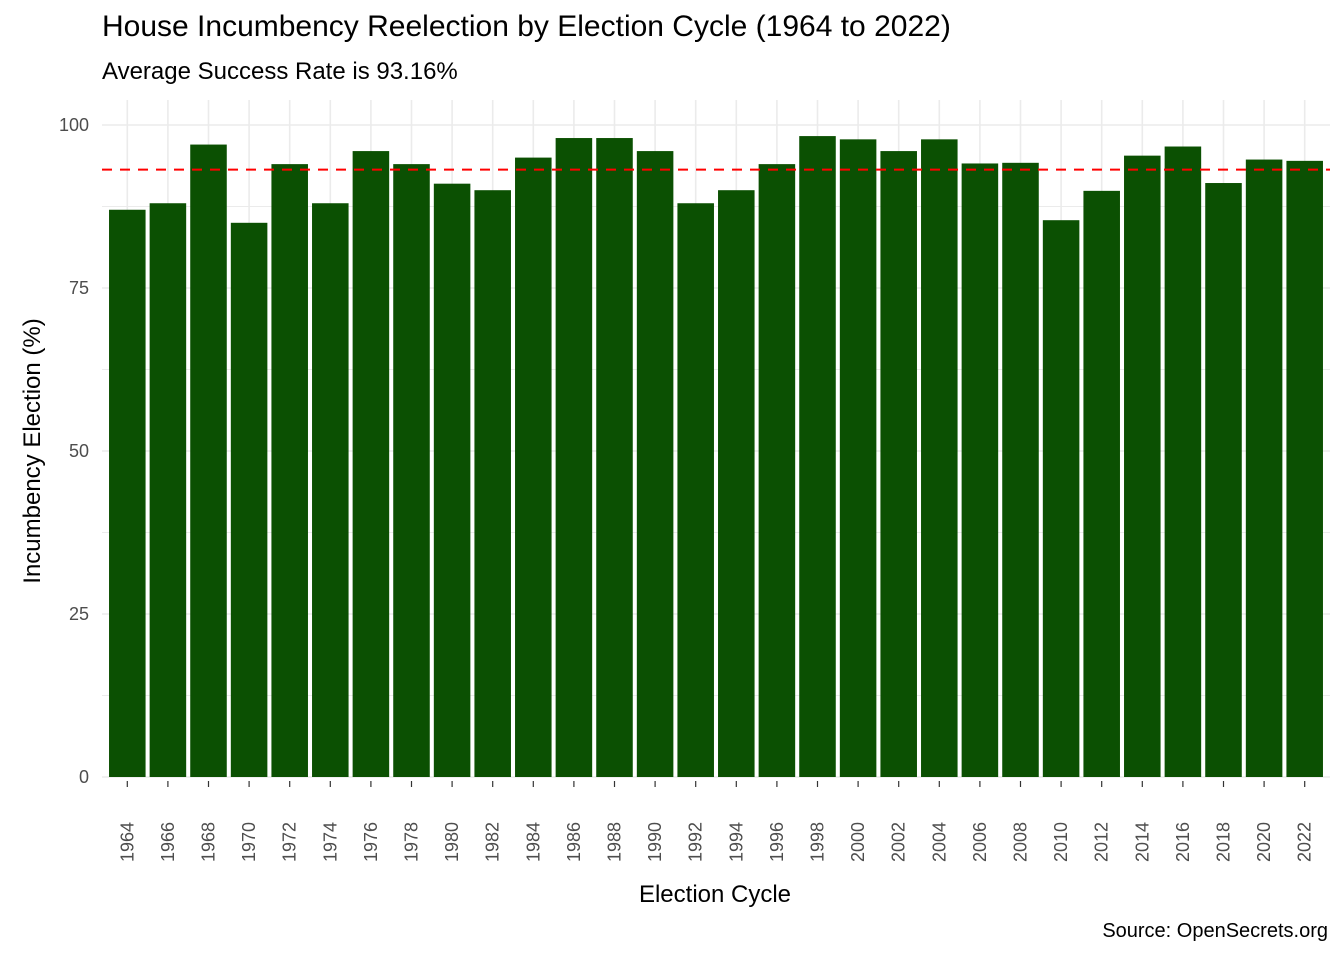  What do you see at coordinates (533, 467) in the screenshot?
I see `bar-1984` at bounding box center [533, 467].